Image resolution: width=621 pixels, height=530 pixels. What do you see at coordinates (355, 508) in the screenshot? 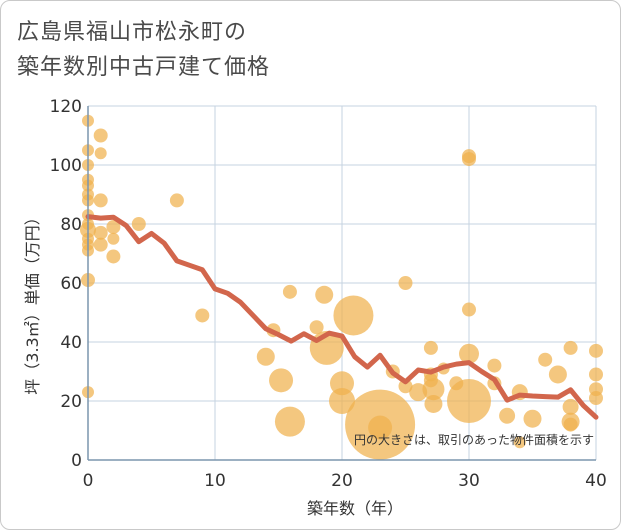
I see `x-axis-label: 築年数（年）` at bounding box center [355, 508].